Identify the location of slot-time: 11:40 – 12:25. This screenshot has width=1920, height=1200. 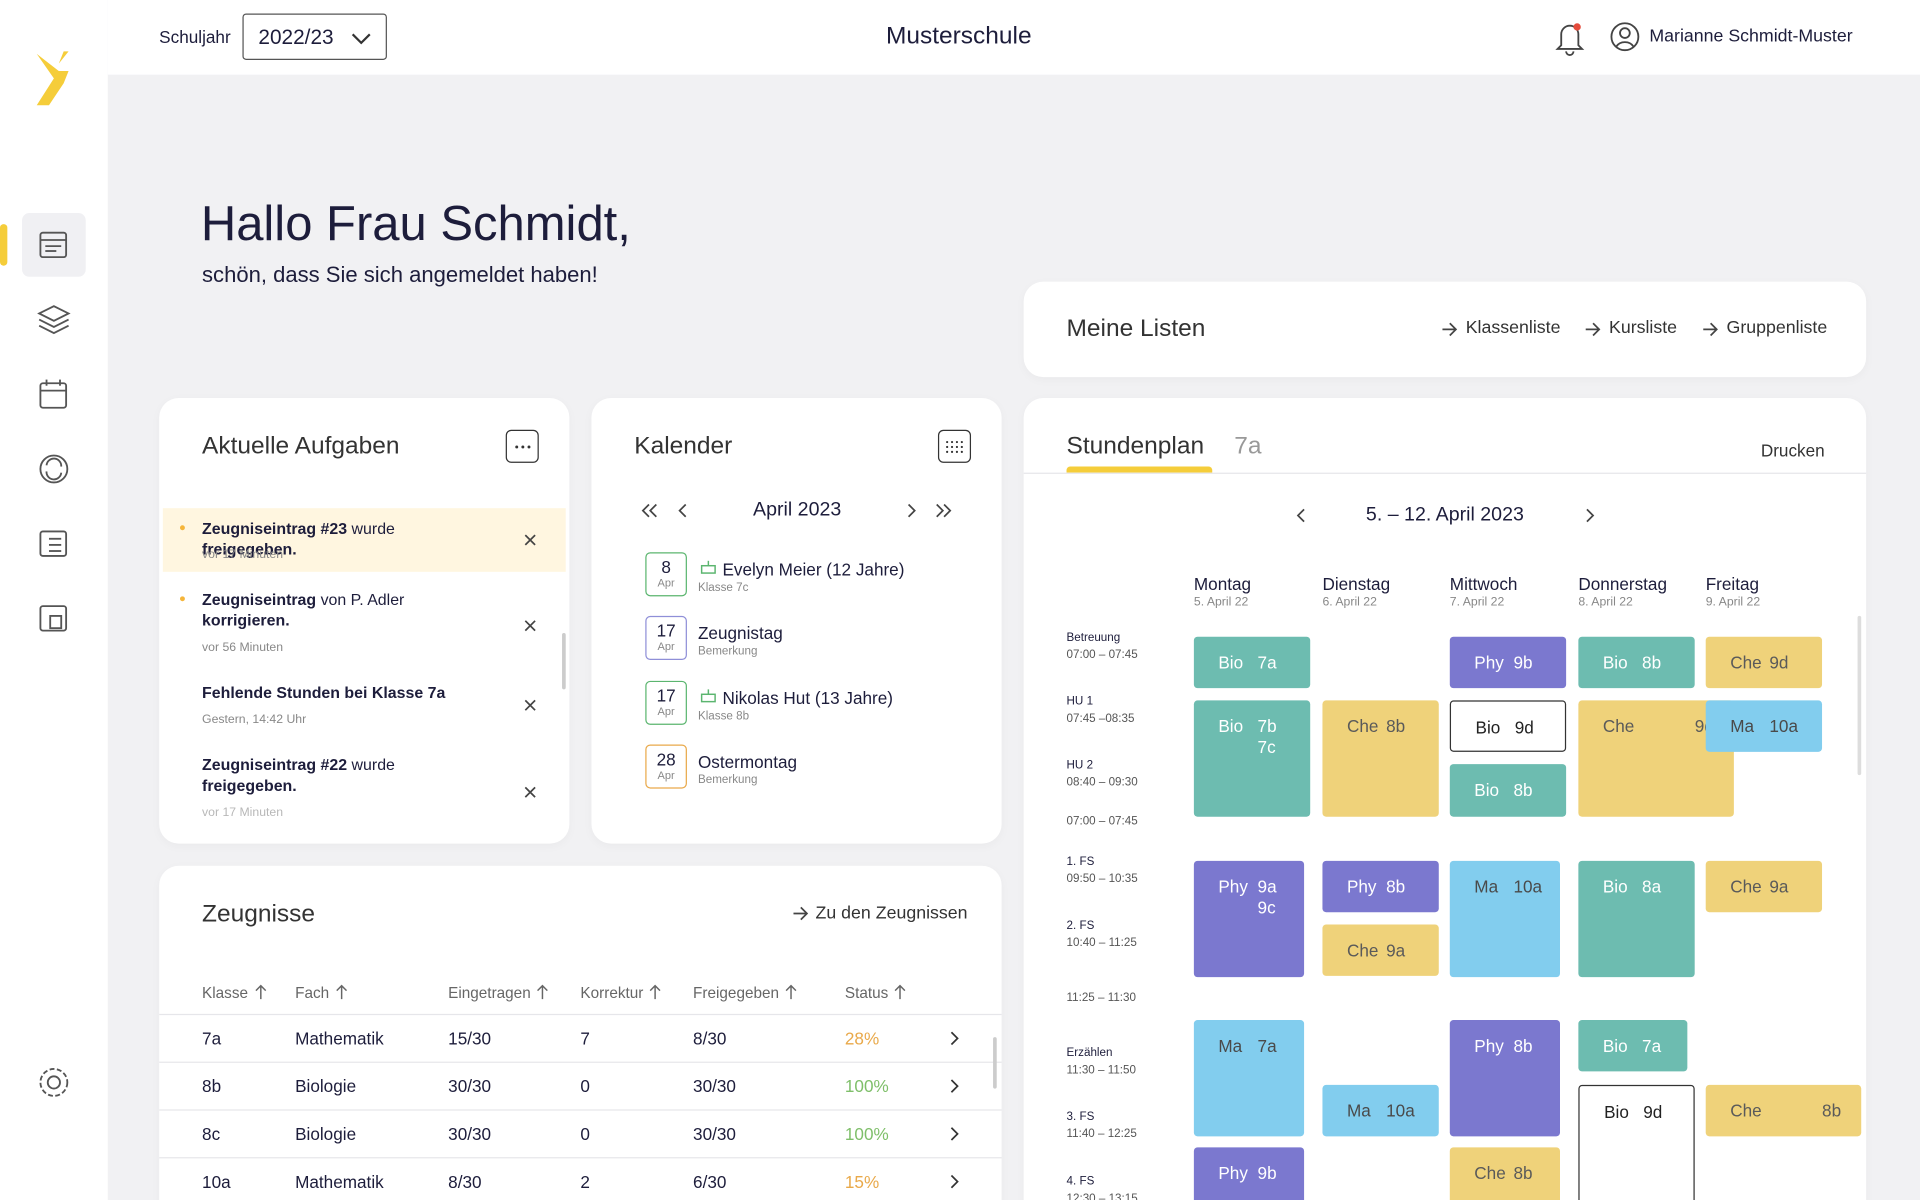
(1101, 1134).